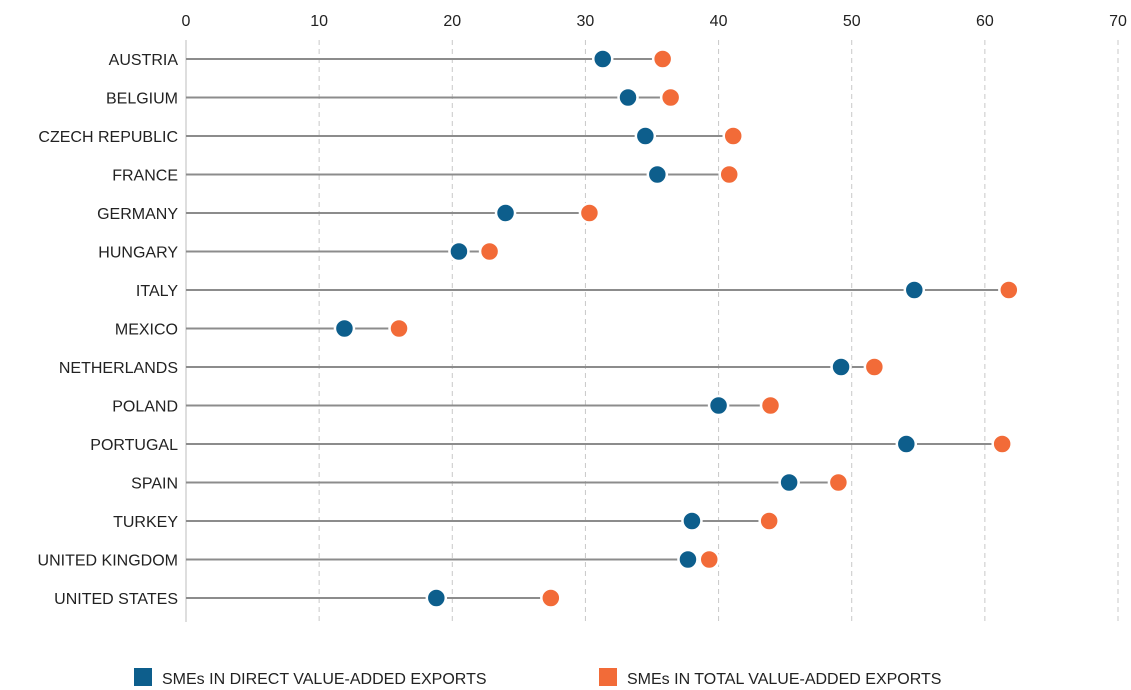  Describe the element at coordinates (852, 21) in the screenshot. I see `x-tick-label-50: 50` at that location.